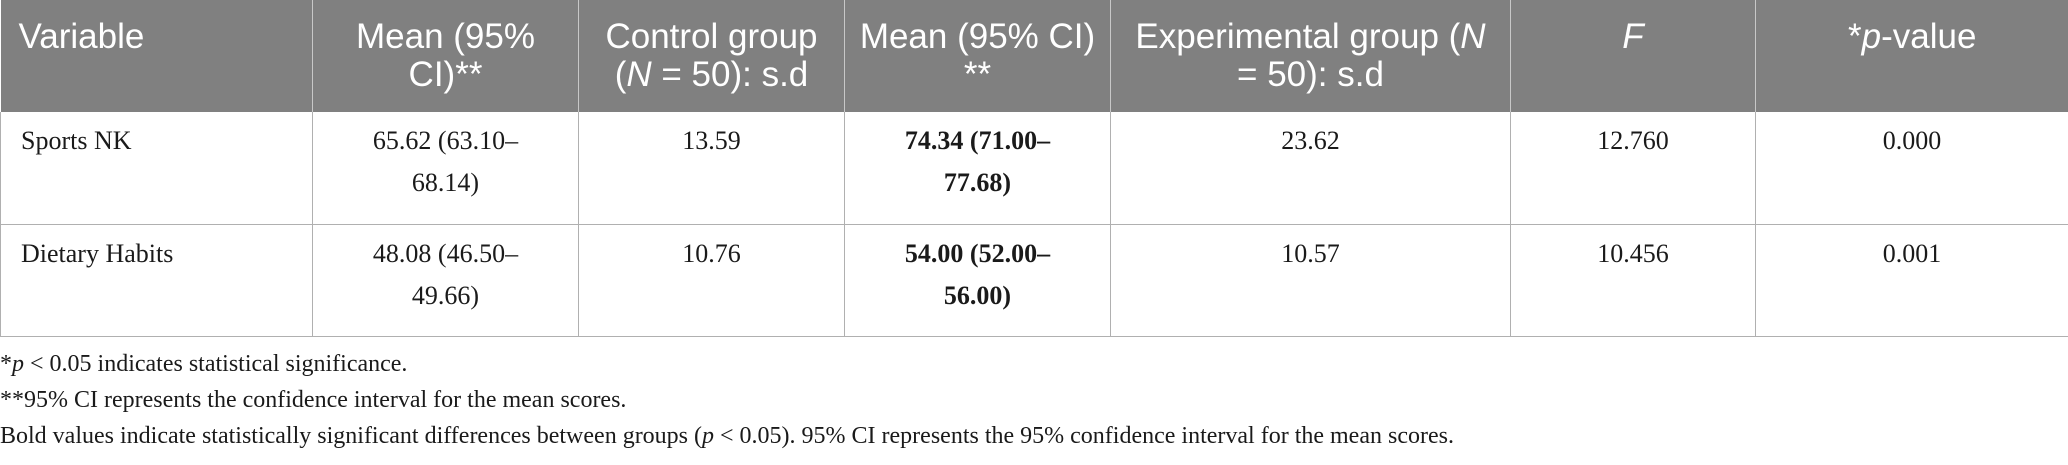 The image size is (2068, 465). What do you see at coordinates (1911, 280) in the screenshot?
I see `cell-p-value: 0.001` at bounding box center [1911, 280].